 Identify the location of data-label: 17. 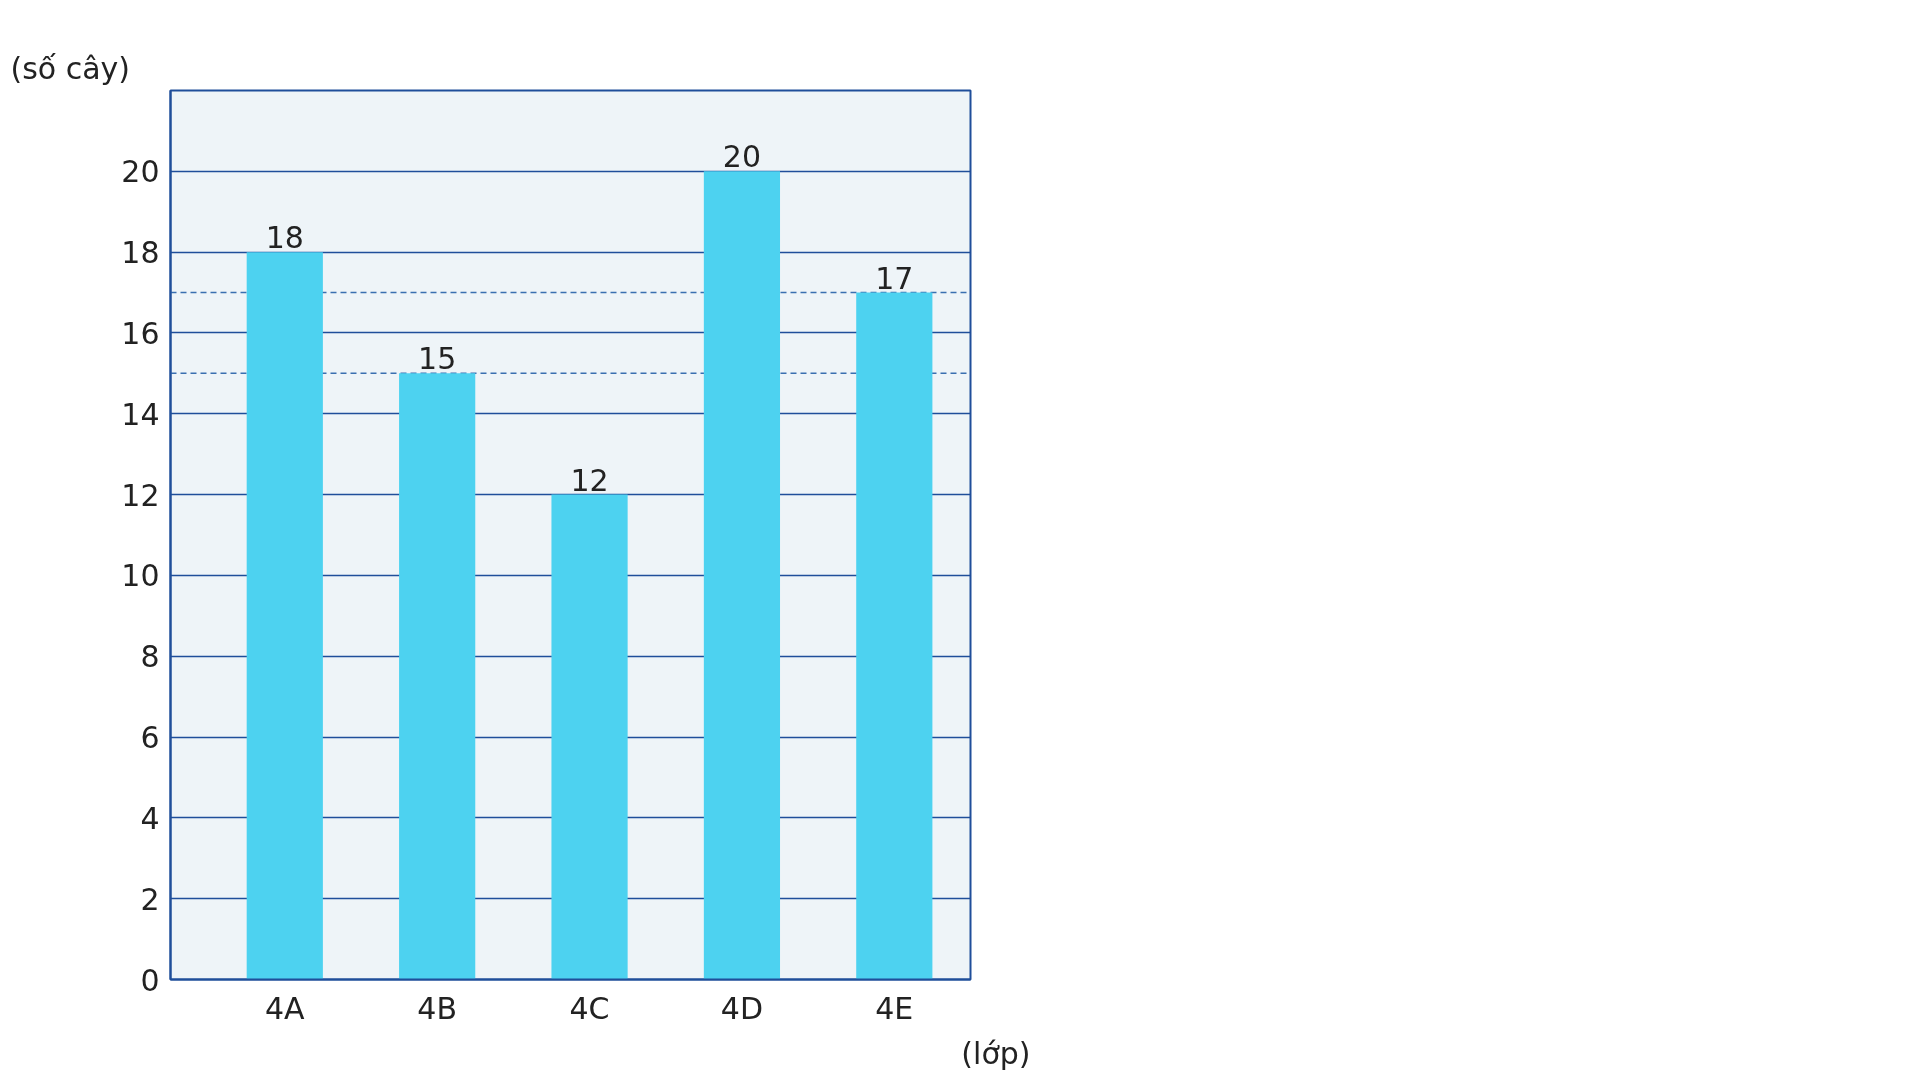
(894, 278).